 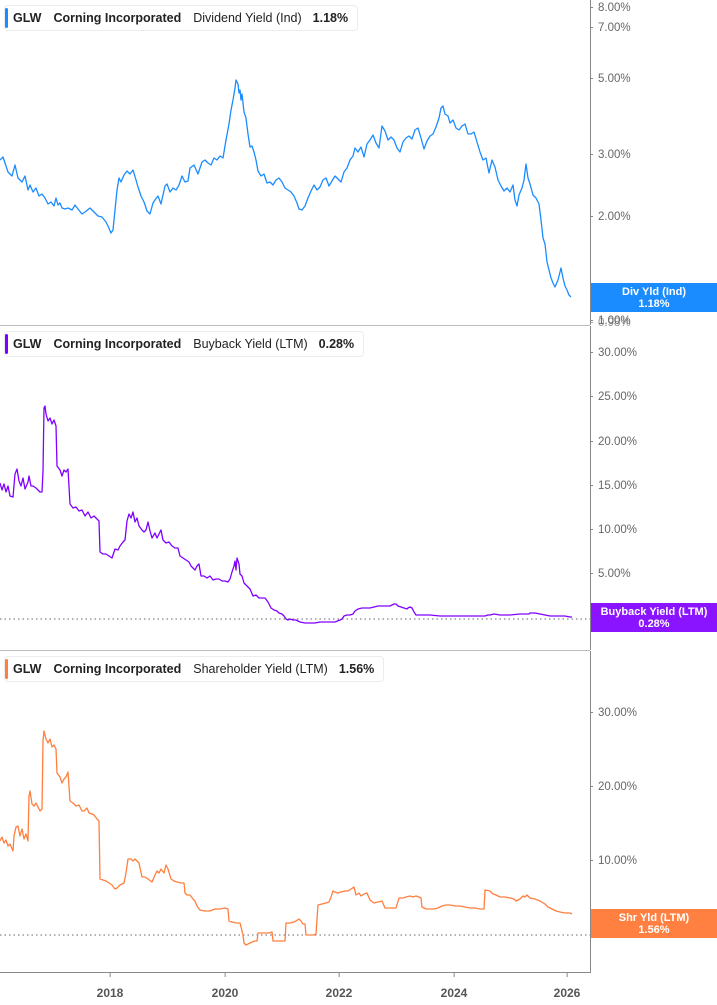 I want to click on y-tick: 0.98%, so click(x=610, y=323).